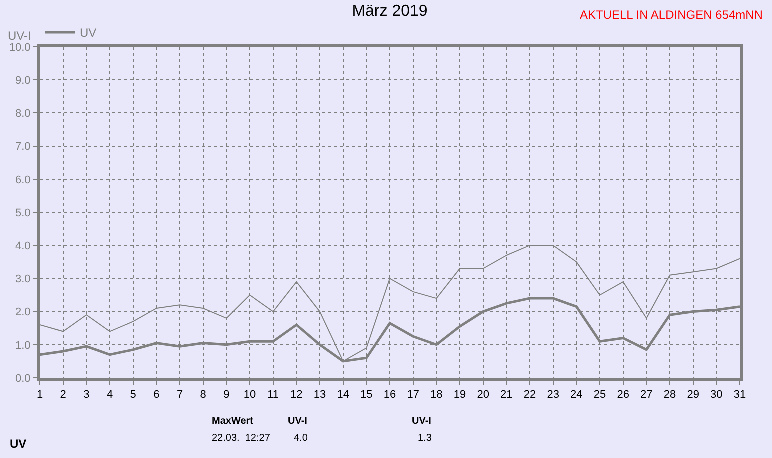 The width and height of the screenshot is (772, 458). Describe the element at coordinates (23, 213) in the screenshot. I see `y-tick-label: 5.0` at that location.